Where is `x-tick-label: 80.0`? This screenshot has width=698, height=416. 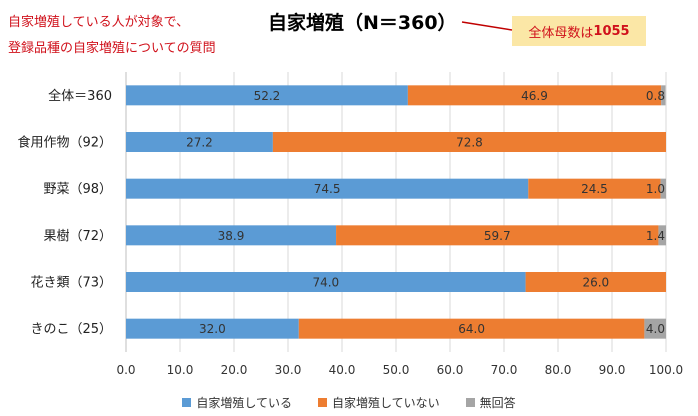
x-tick-label: 80.0 is located at coordinates (558, 370).